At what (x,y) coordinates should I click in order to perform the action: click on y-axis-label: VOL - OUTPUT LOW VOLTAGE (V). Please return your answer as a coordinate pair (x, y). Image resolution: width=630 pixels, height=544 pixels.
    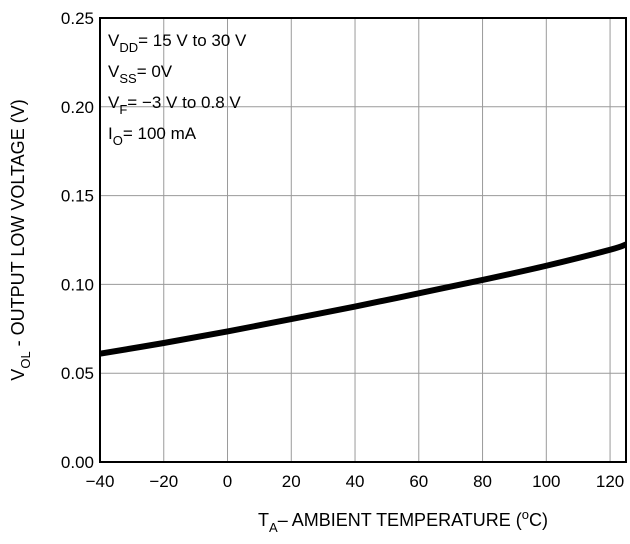
    Looking at the image, I should click on (20, 239).